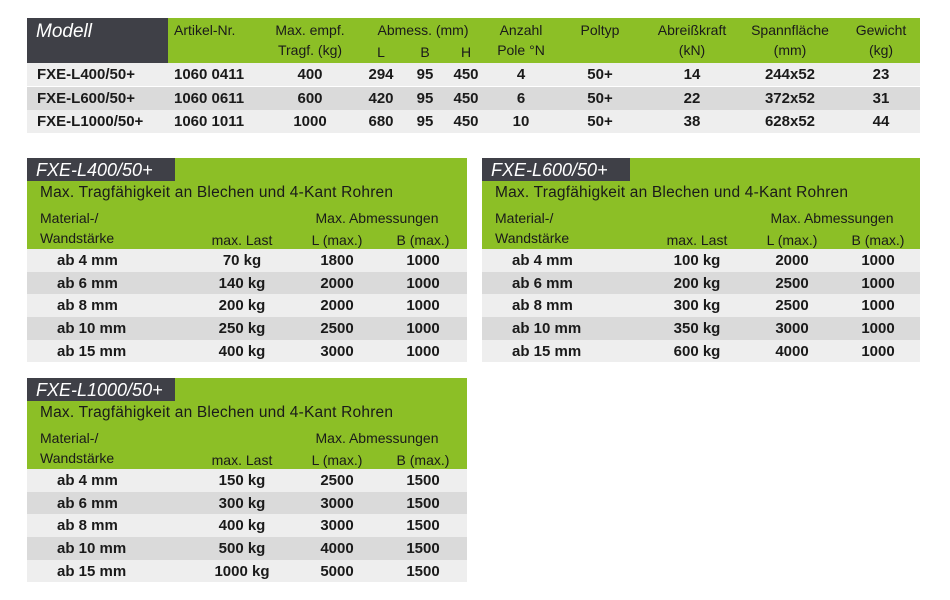 This screenshot has height=600, width=950. What do you see at coordinates (242, 260) in the screenshot?
I see `cell-max-last: 70 kg` at bounding box center [242, 260].